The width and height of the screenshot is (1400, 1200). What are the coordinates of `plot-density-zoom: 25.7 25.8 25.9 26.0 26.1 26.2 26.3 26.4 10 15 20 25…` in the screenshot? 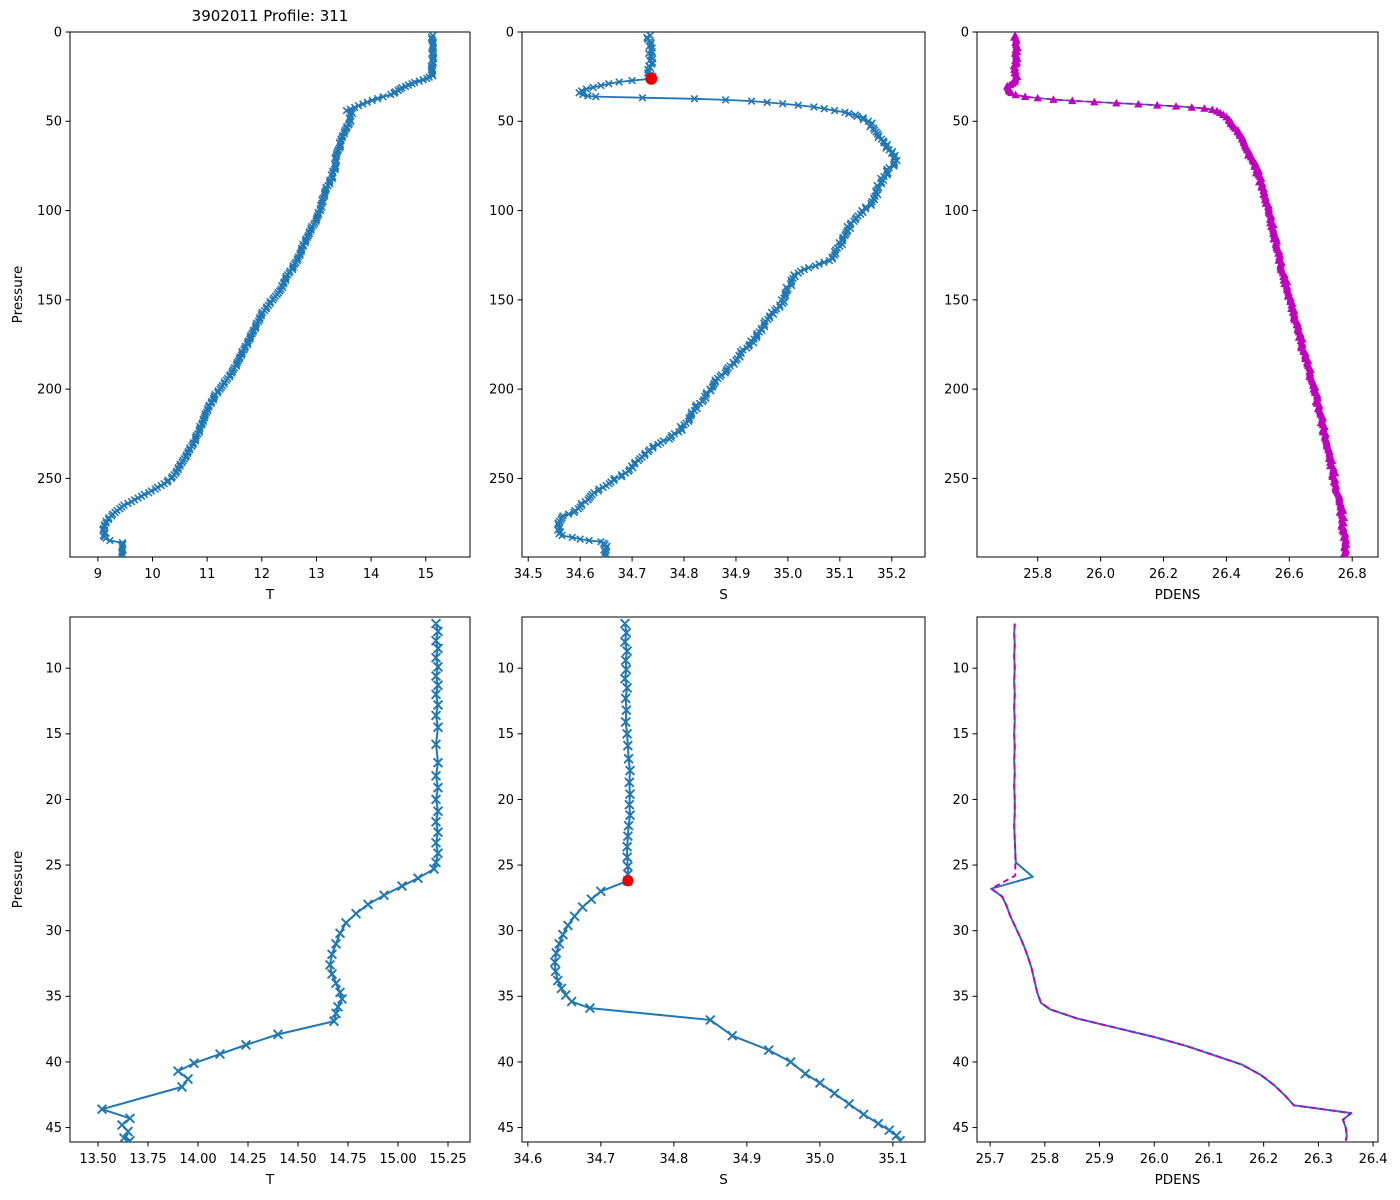 It's located at (1170, 902).